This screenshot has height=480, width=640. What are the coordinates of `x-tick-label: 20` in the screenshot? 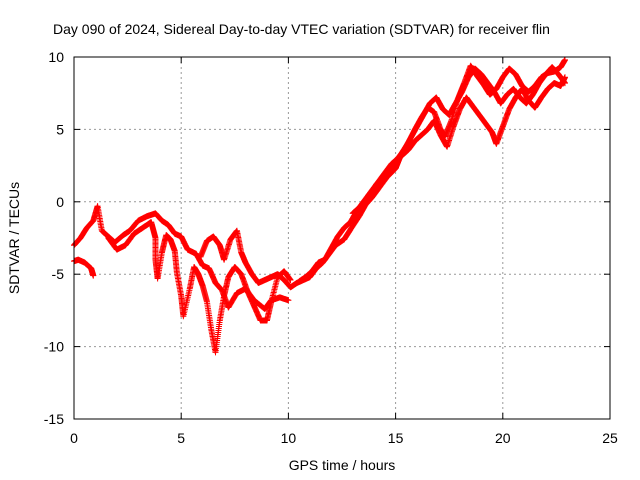 It's located at (503, 438).